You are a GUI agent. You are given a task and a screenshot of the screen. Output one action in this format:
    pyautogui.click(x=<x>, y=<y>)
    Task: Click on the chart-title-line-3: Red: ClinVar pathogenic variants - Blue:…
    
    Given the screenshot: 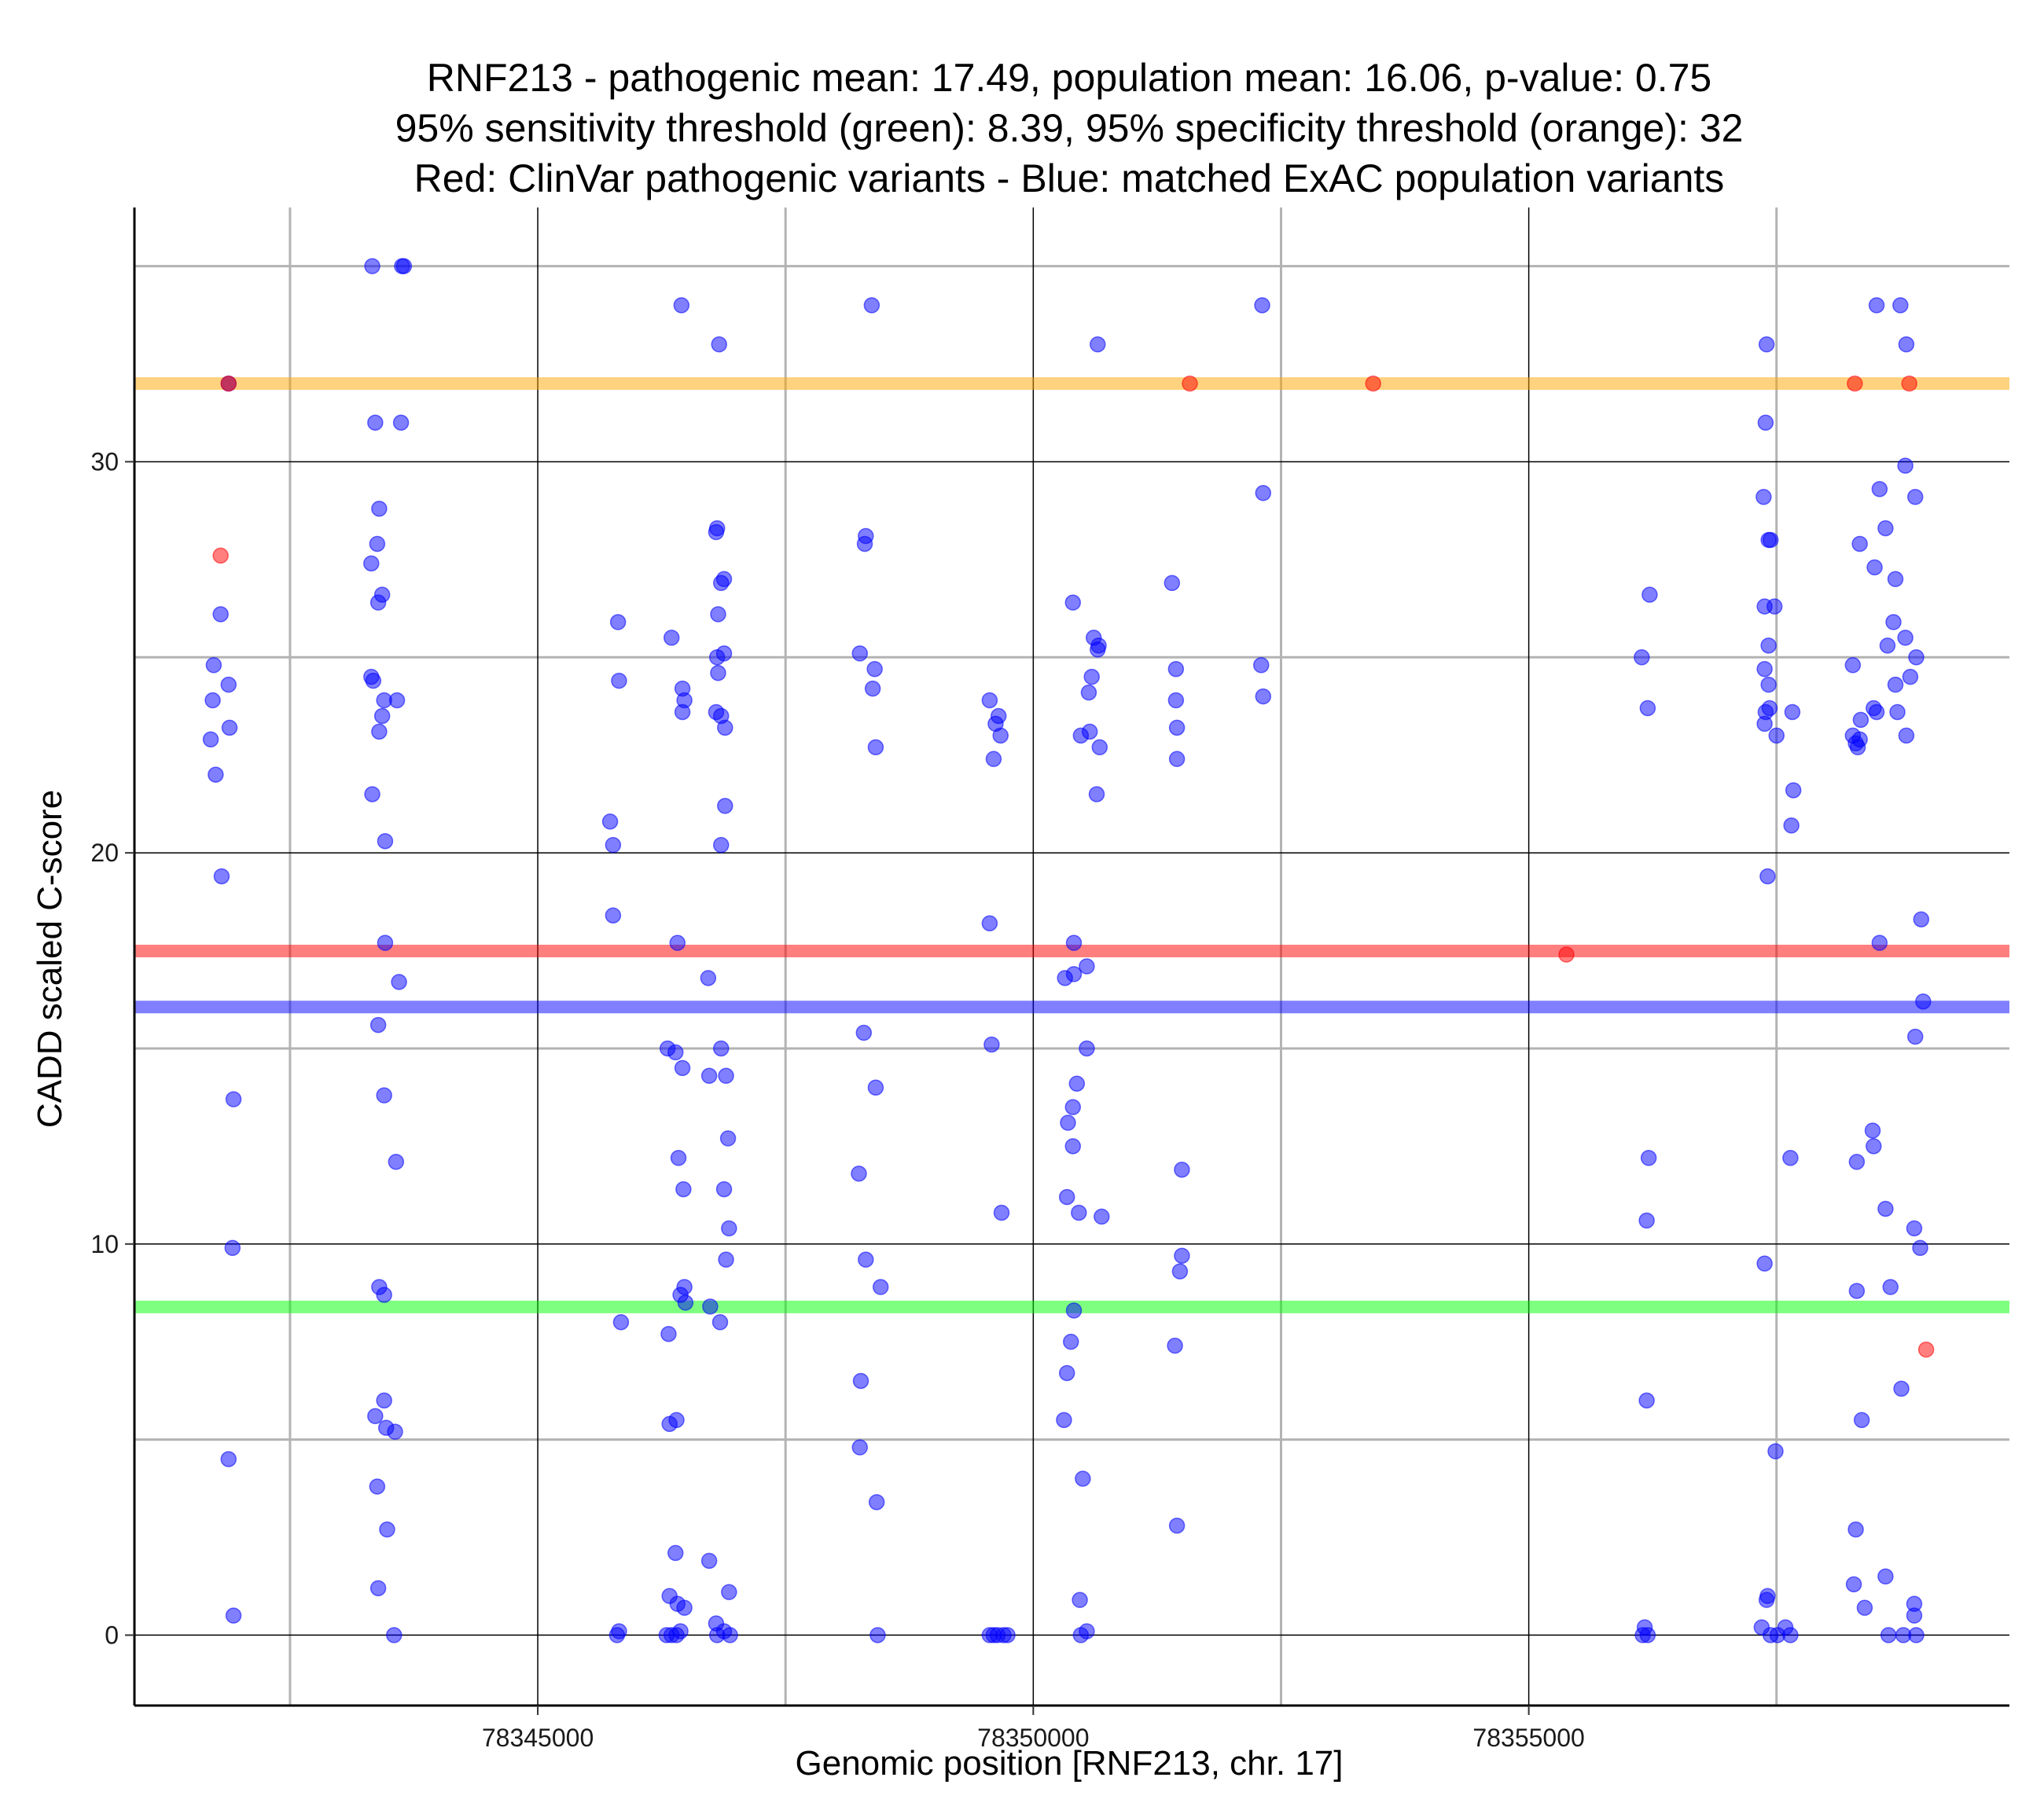 What is the action you would take?
    pyautogui.click(x=1069, y=178)
    